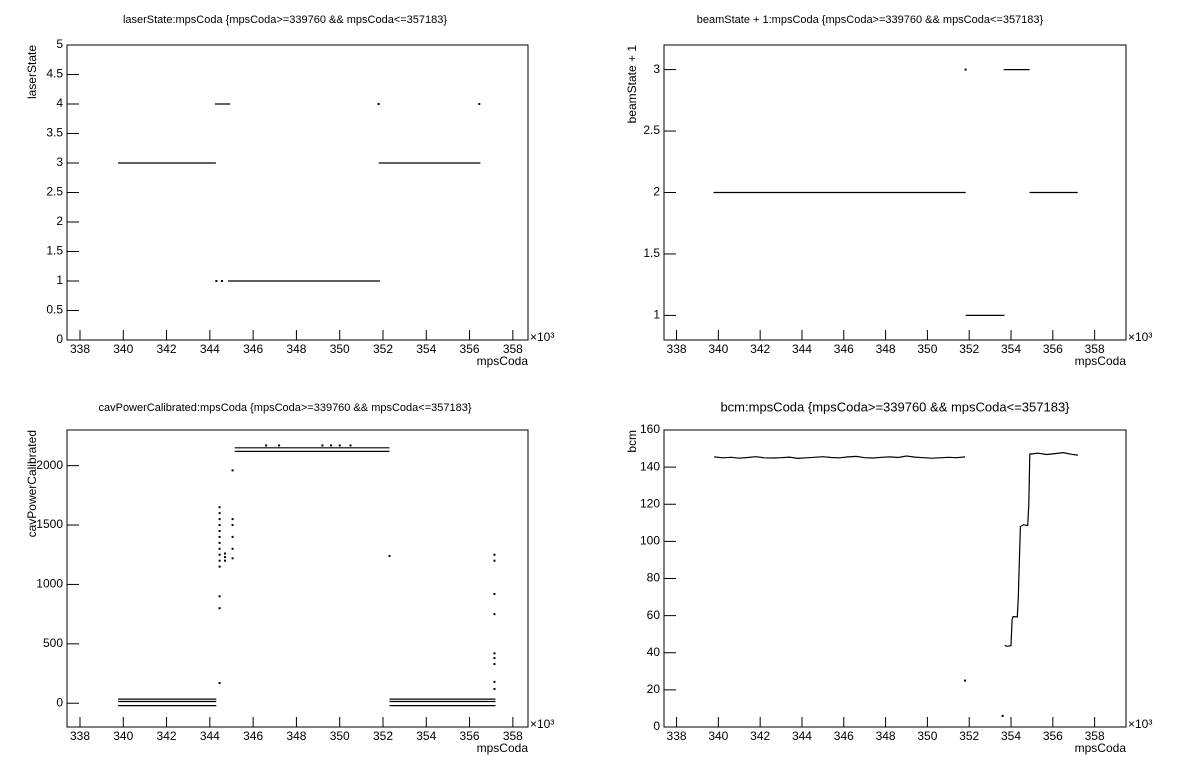 The height and width of the screenshot is (772, 1196). I want to click on y-tick-label: 160, so click(650, 429).